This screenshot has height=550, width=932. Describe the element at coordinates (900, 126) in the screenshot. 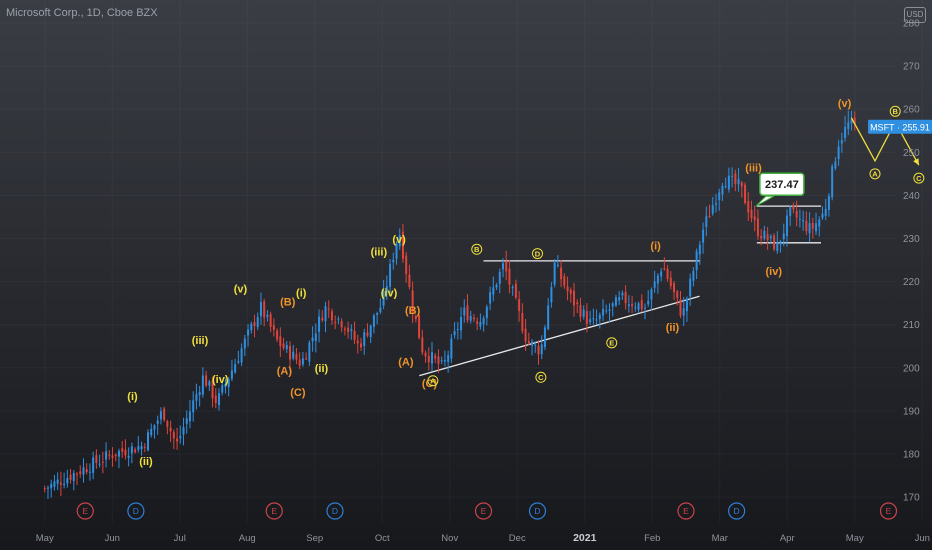

I see `last-price-badge` at that location.